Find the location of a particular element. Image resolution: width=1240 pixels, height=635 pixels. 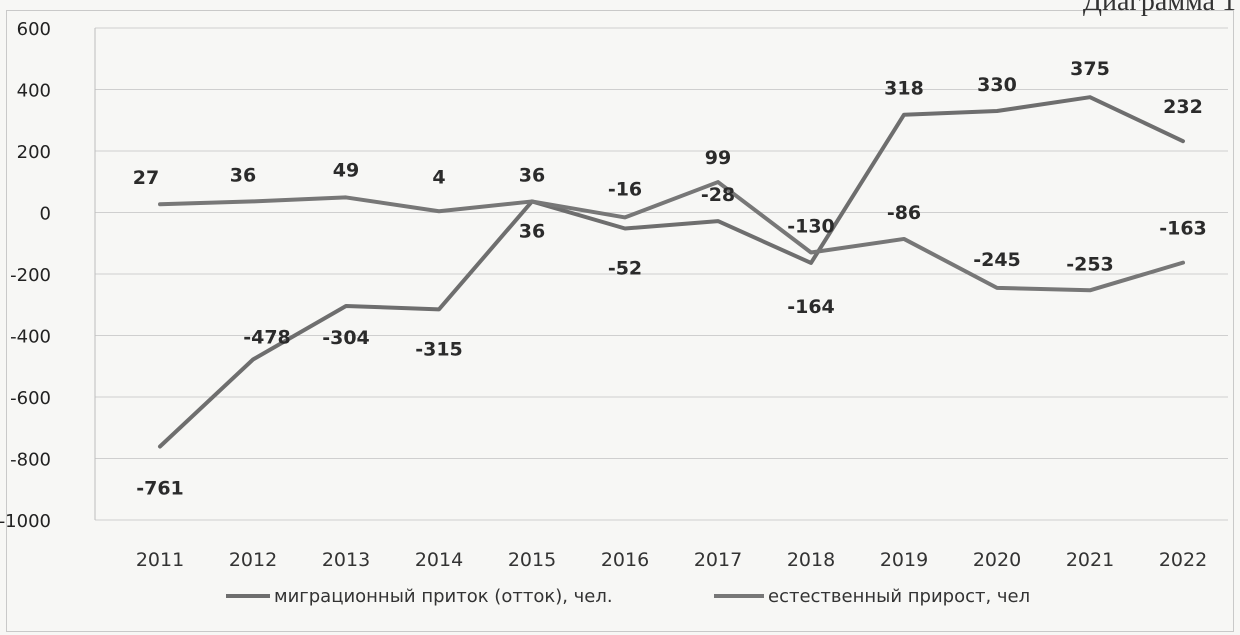

legend-label-2: естественный прирост, чел is located at coordinates (899, 596).